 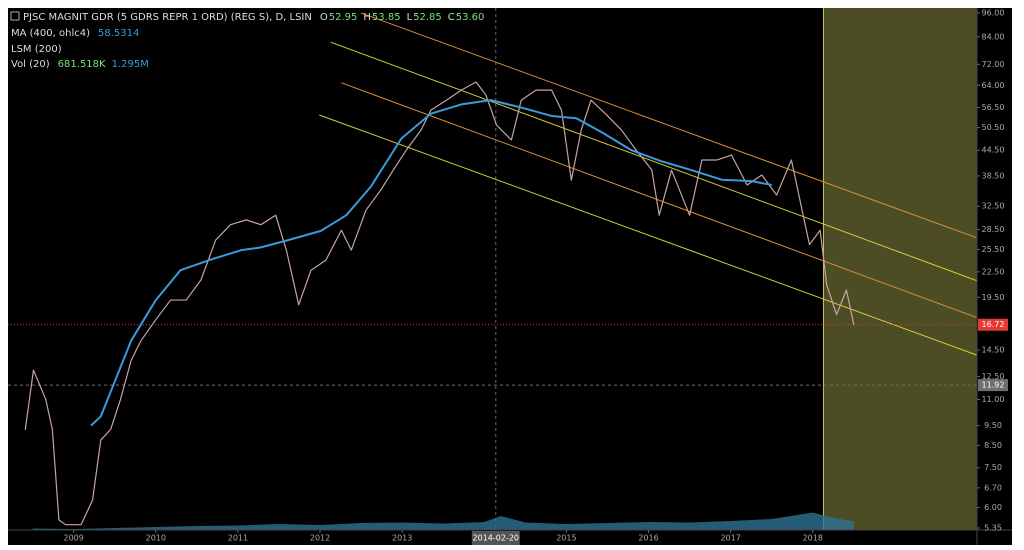 I want to click on y-tick-label: 14.50, so click(x=993, y=350).